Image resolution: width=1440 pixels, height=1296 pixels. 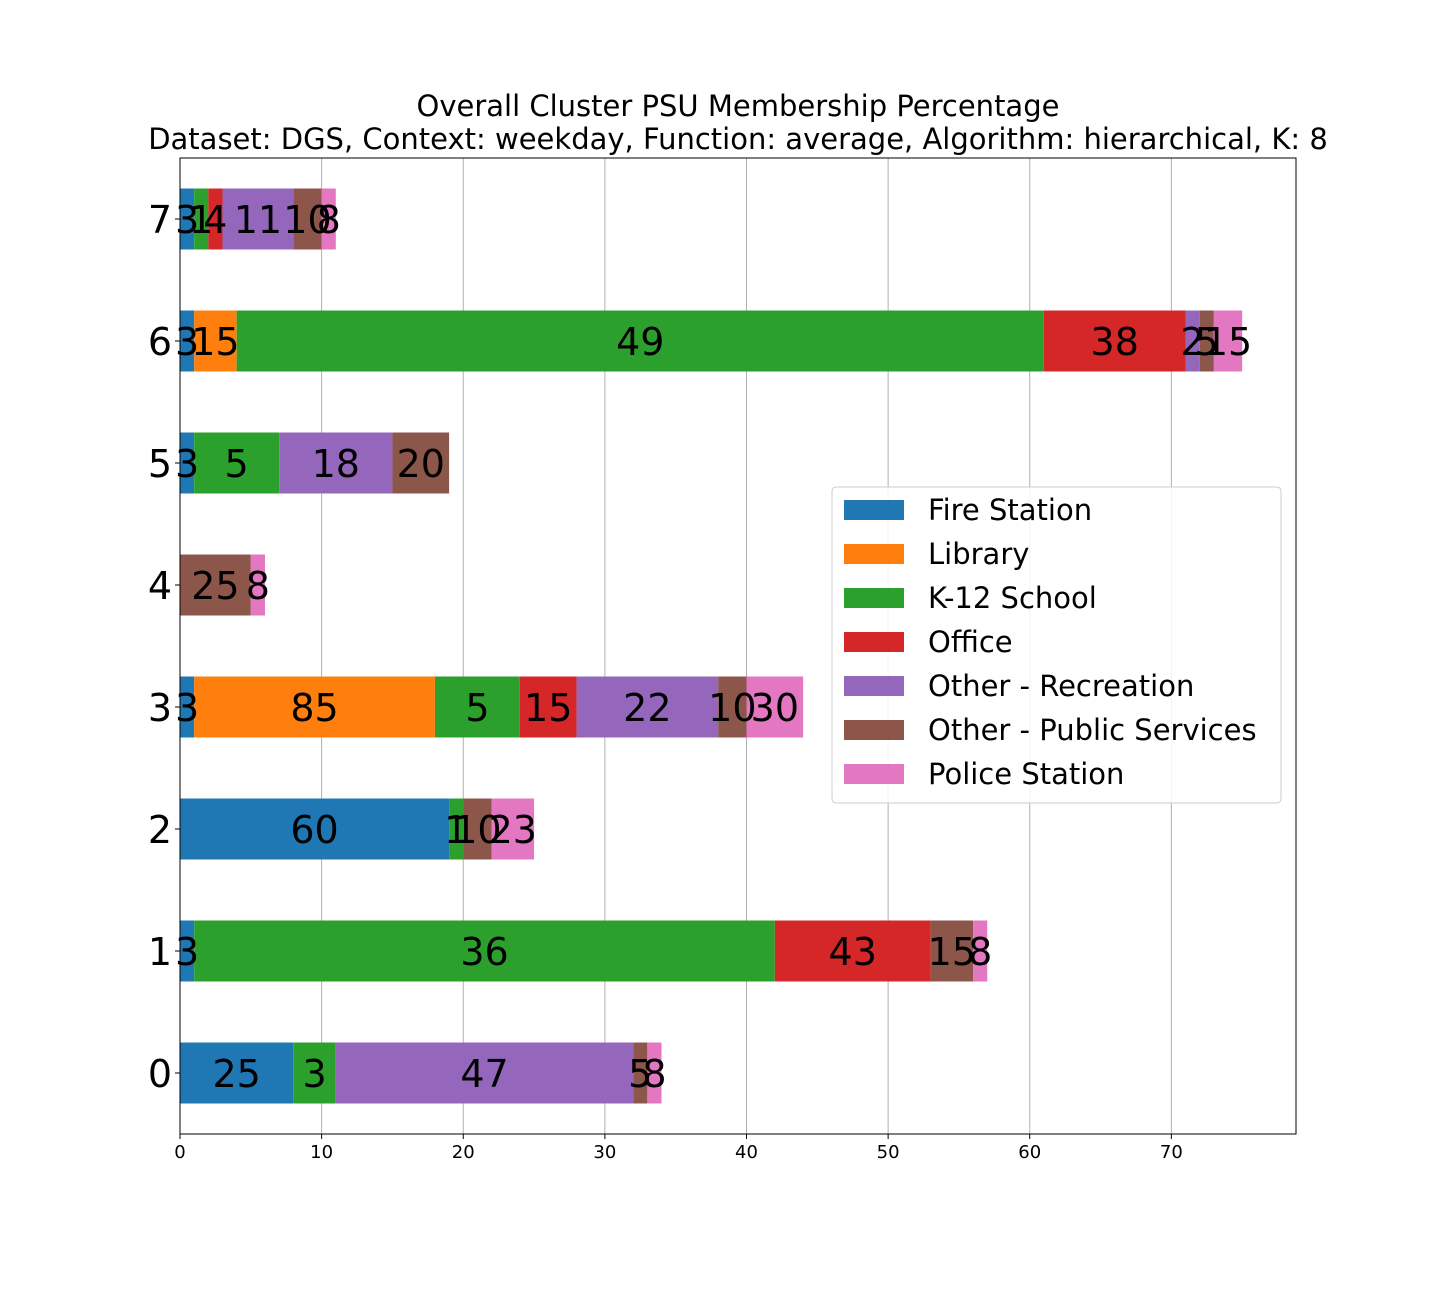 I want to click on legend-entry: K-12 School, so click(x=1012, y=598).